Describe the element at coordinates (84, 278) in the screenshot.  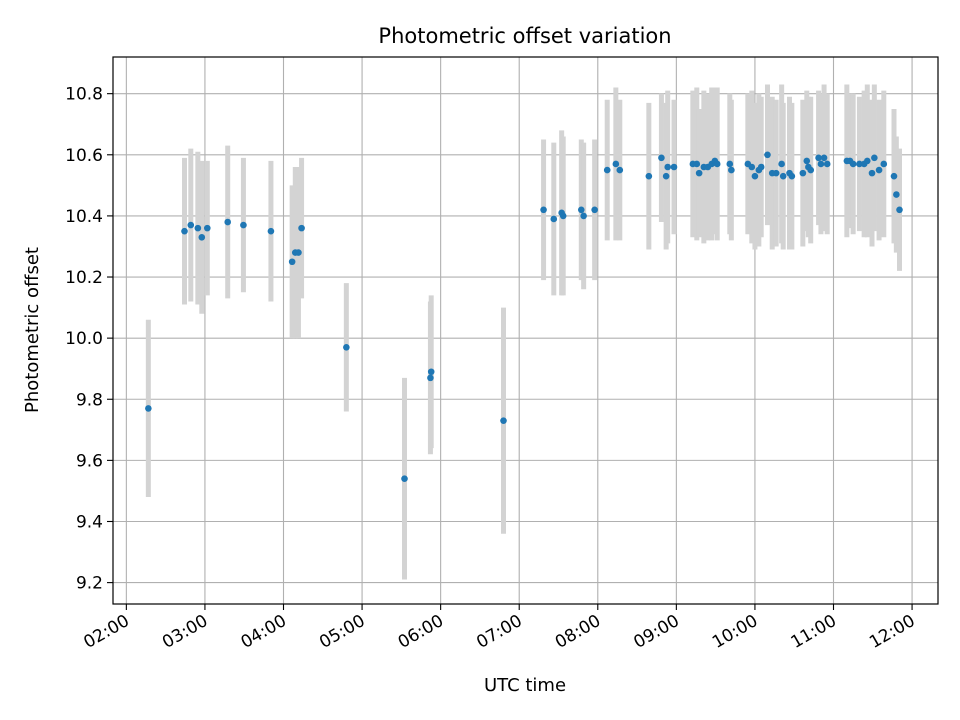
I see `y-tick-label: 10.2` at that location.